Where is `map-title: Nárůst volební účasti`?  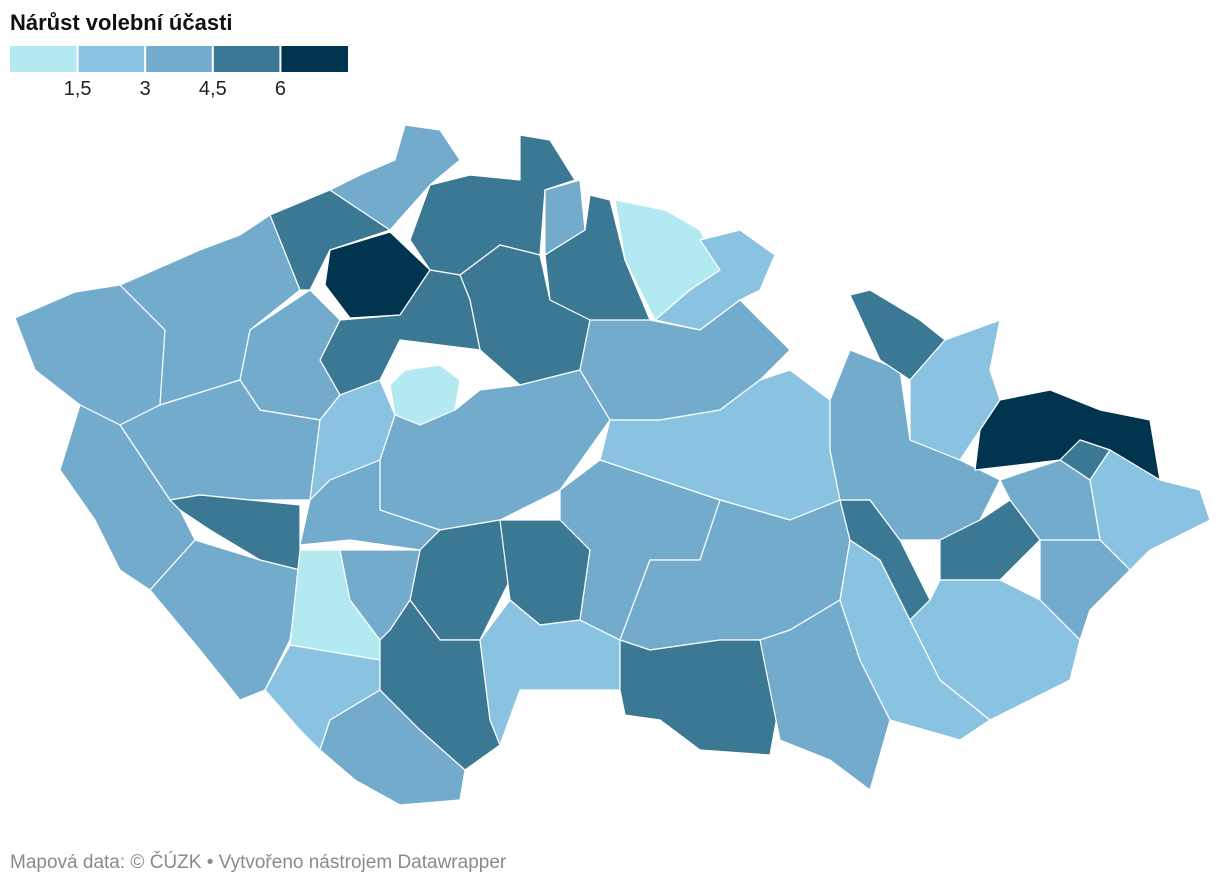
map-title: Nárůst volební účasti is located at coordinates (121, 22).